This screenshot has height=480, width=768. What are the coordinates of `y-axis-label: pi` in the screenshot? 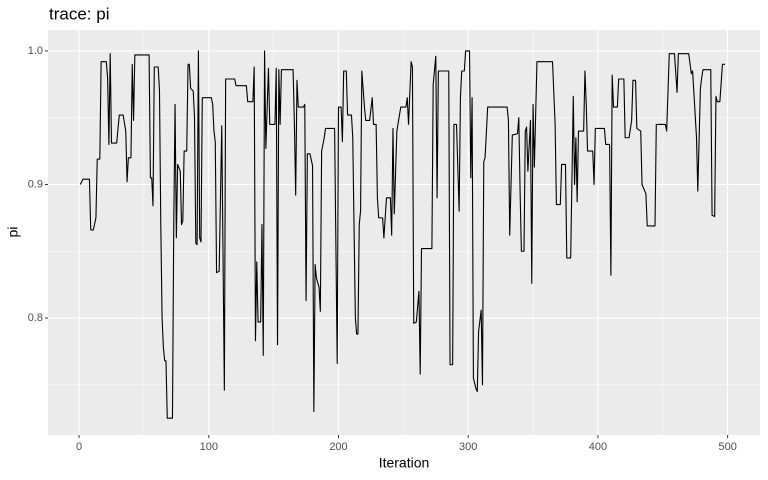 It's located at (13, 232).